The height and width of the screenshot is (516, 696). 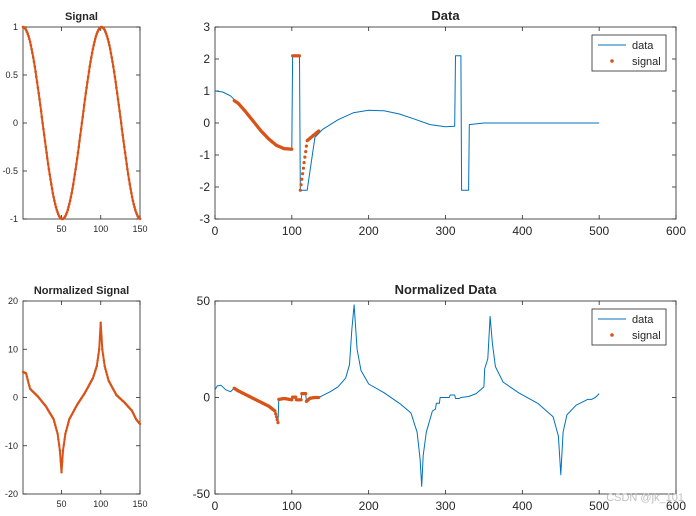 What do you see at coordinates (676, 506) in the screenshot?
I see `normalized-data-xtick-label: 600` at bounding box center [676, 506].